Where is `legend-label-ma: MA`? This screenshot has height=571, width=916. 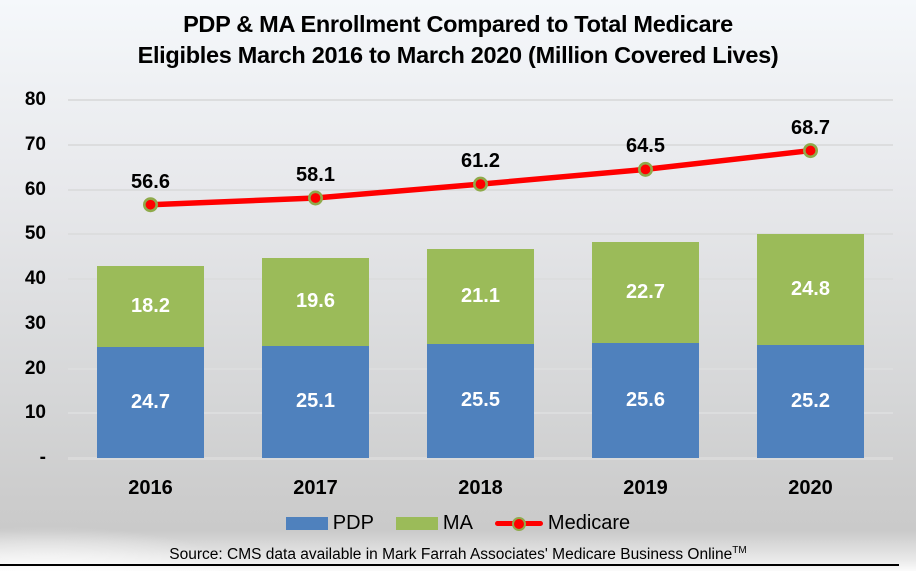 legend-label-ma: MA is located at coordinates (457, 523).